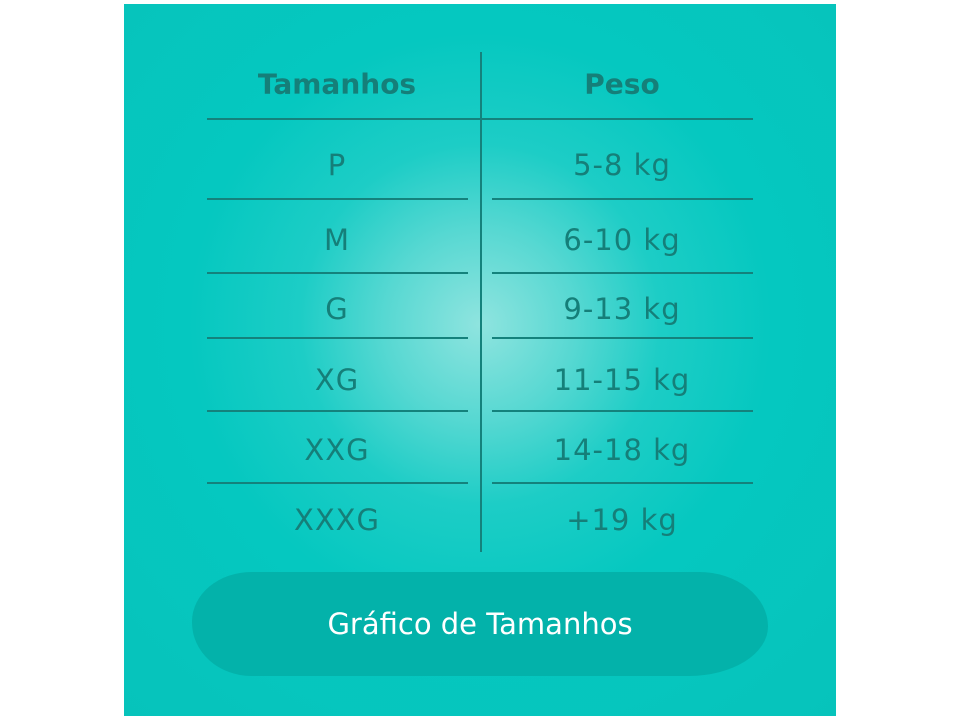 Image resolution: width=960 pixels, height=720 pixels. Describe the element at coordinates (622, 240) in the screenshot. I see `weight-cell: 6-10 kg` at that location.